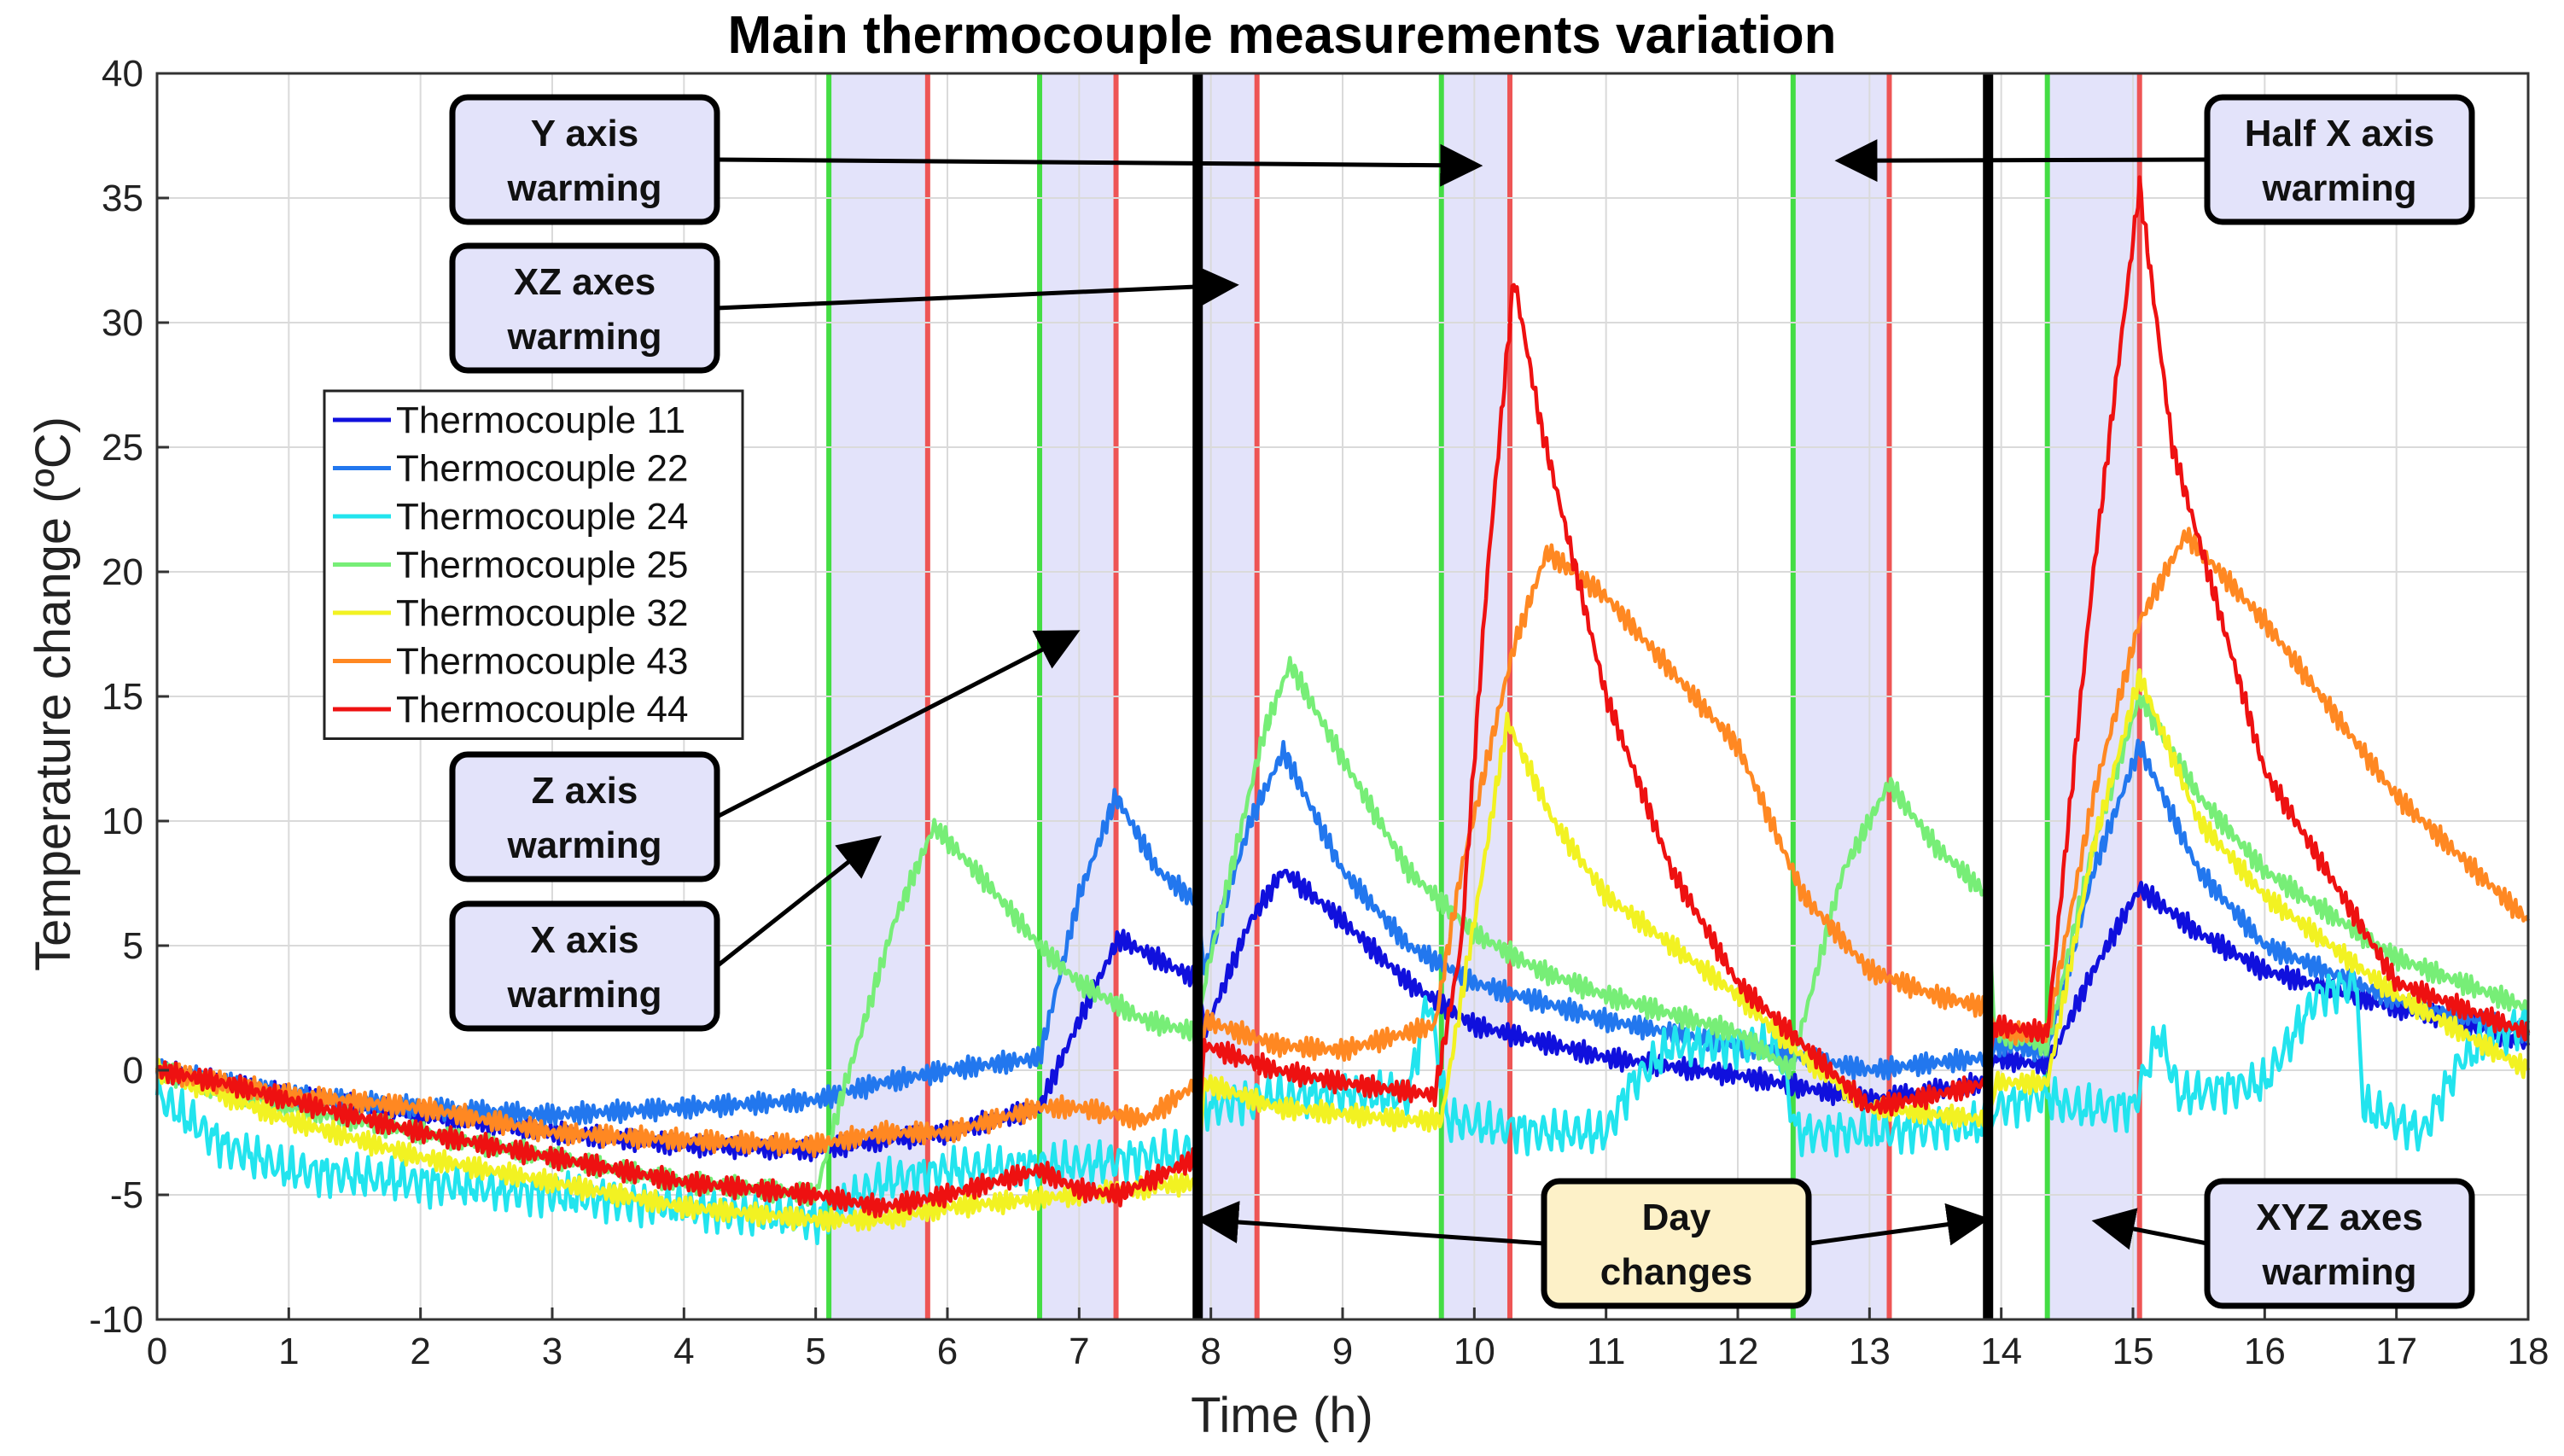 The image size is (2564, 1456). What do you see at coordinates (2396, 1351) in the screenshot?
I see `x-tick-label-17: 17` at bounding box center [2396, 1351].